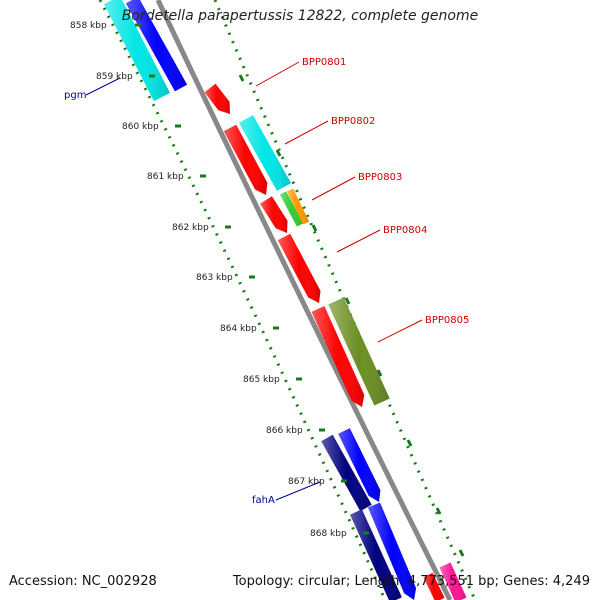 The image size is (600, 600). What do you see at coordinates (380, 177) in the screenshot?
I see `gene-label-bpp0803: BPP0803` at bounding box center [380, 177].